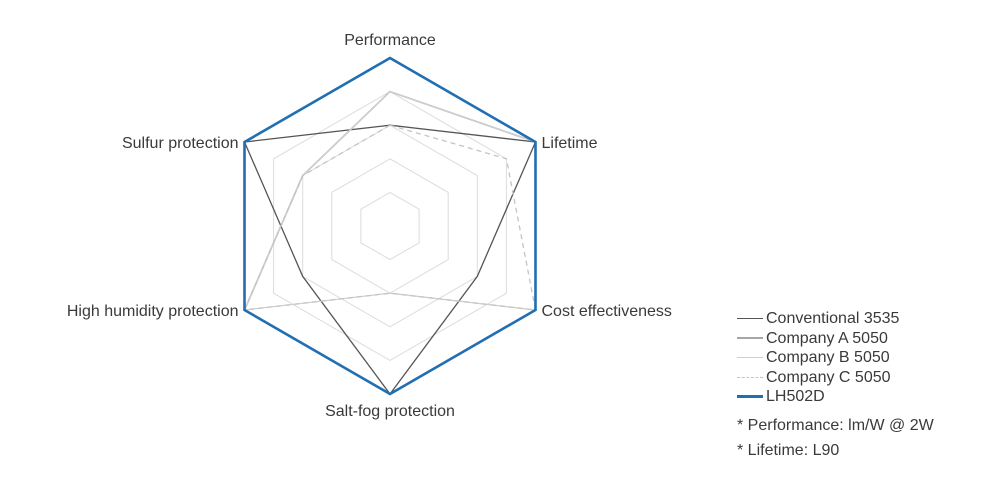 This screenshot has width=1000, height=500. I want to click on axis-label-lifetime: Lifetime, so click(569, 143).